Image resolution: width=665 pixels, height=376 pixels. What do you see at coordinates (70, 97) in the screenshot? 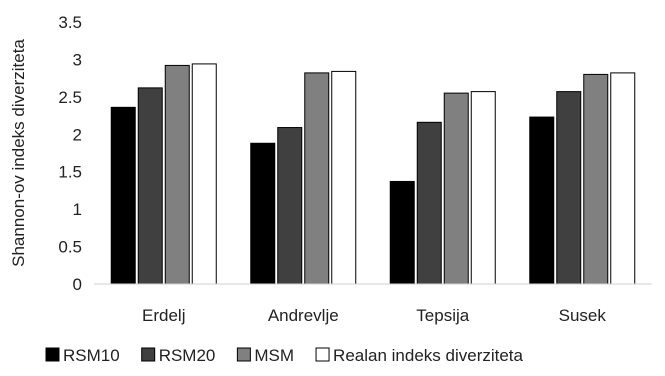
I see `y-tick-label: 2.5` at bounding box center [70, 97].